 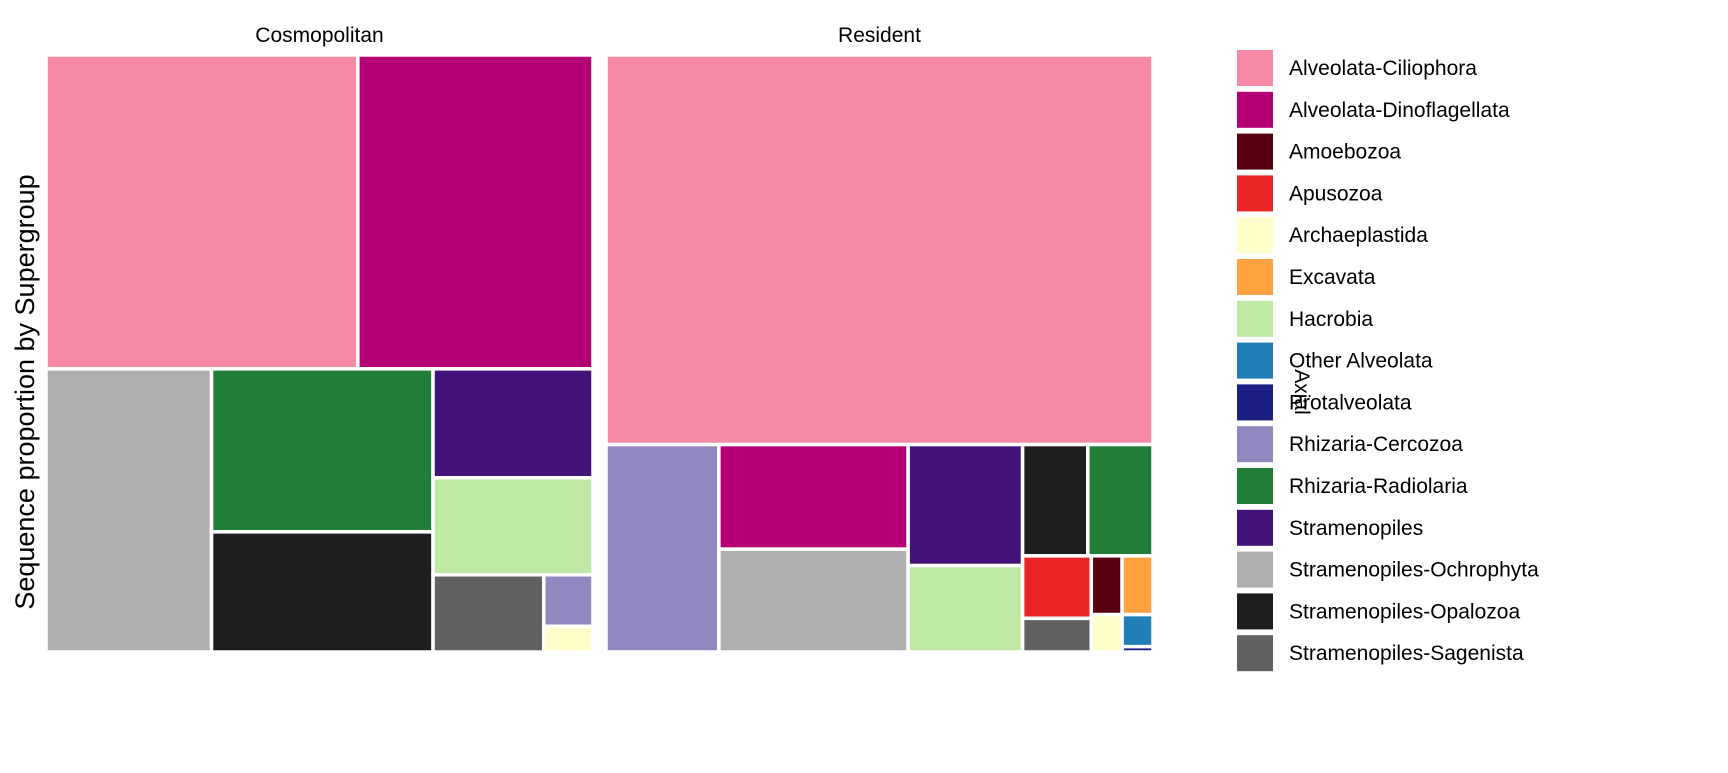 What do you see at coordinates (1255, 611) in the screenshot?
I see `legend-swatch-stramenopiles-opalozoa` at bounding box center [1255, 611].